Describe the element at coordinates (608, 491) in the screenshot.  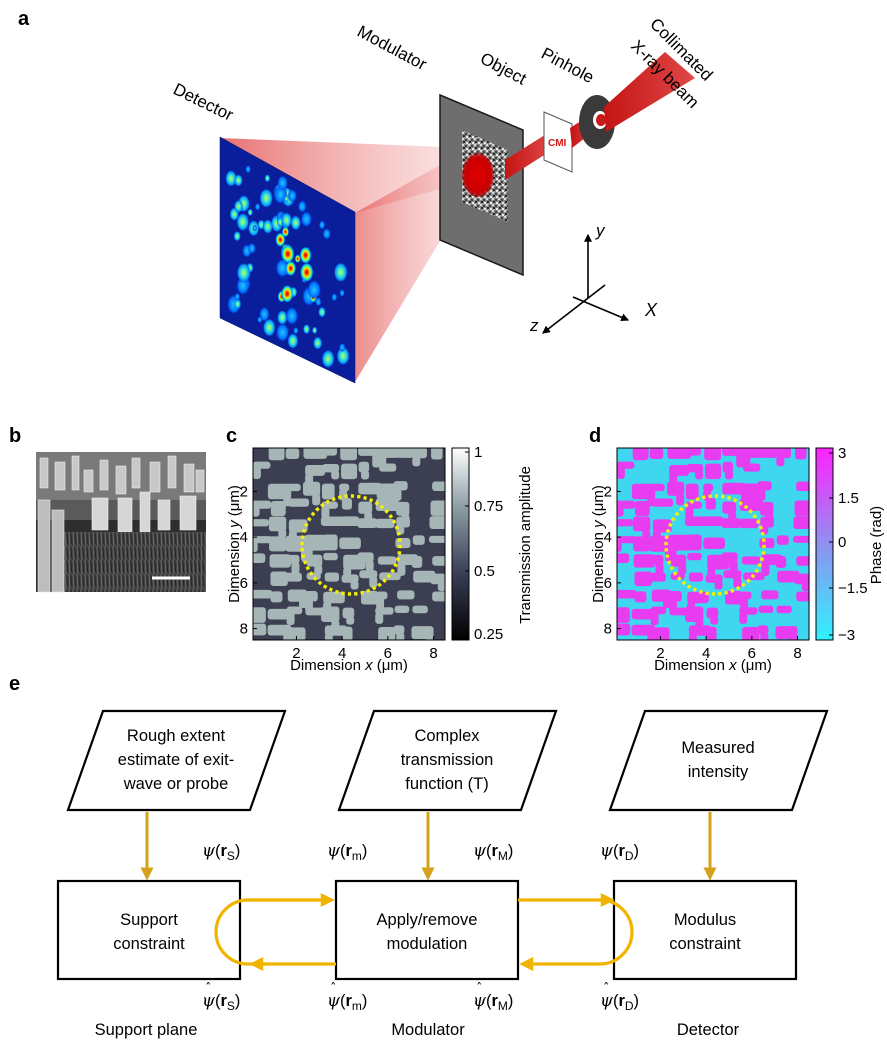
I see `y-tick-label: 2` at that location.